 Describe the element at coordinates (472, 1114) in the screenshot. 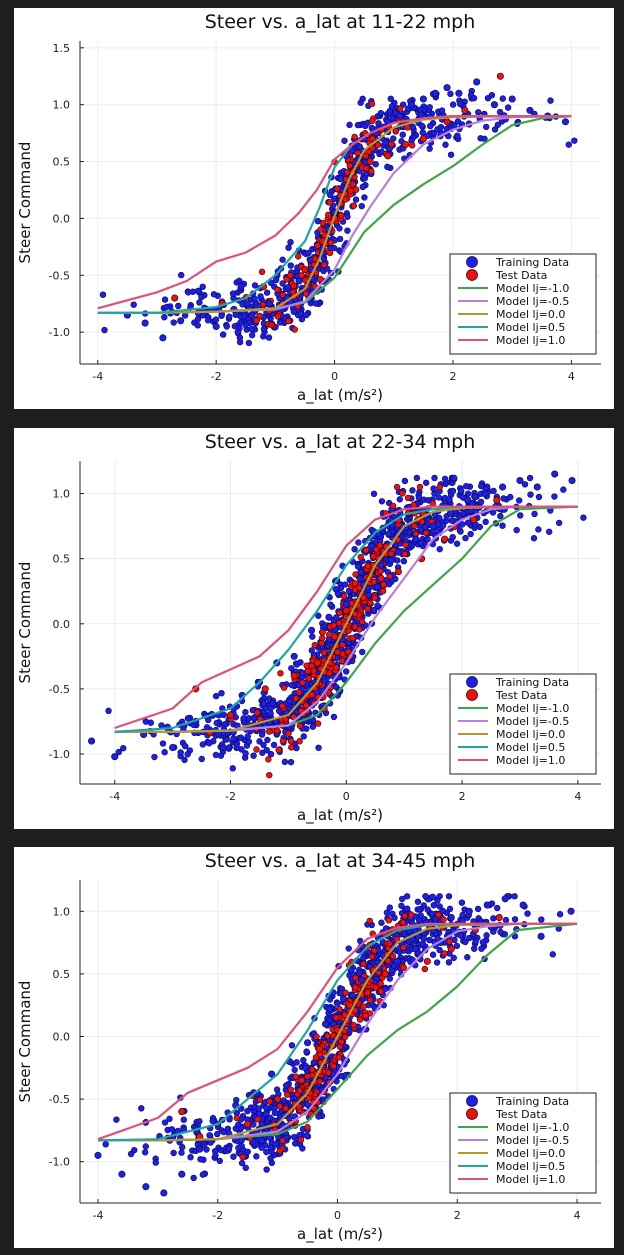

I see `legend-test-marker` at that location.